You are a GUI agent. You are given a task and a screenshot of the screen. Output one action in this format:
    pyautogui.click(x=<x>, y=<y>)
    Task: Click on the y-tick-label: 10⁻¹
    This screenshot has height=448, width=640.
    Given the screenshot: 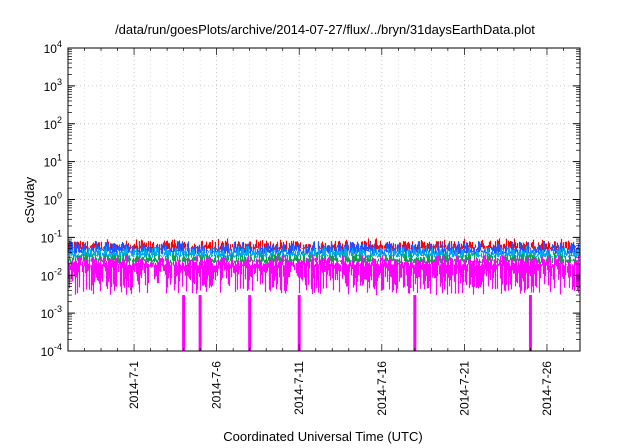 What is the action you would take?
    pyautogui.click(x=51, y=236)
    